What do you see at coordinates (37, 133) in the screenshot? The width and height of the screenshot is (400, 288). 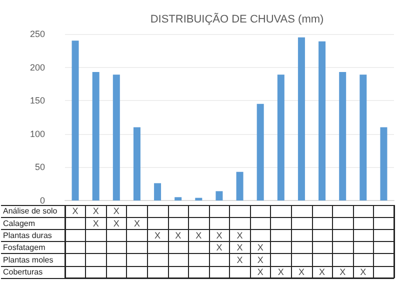 I see `y-tick-label: 100` at bounding box center [37, 133].